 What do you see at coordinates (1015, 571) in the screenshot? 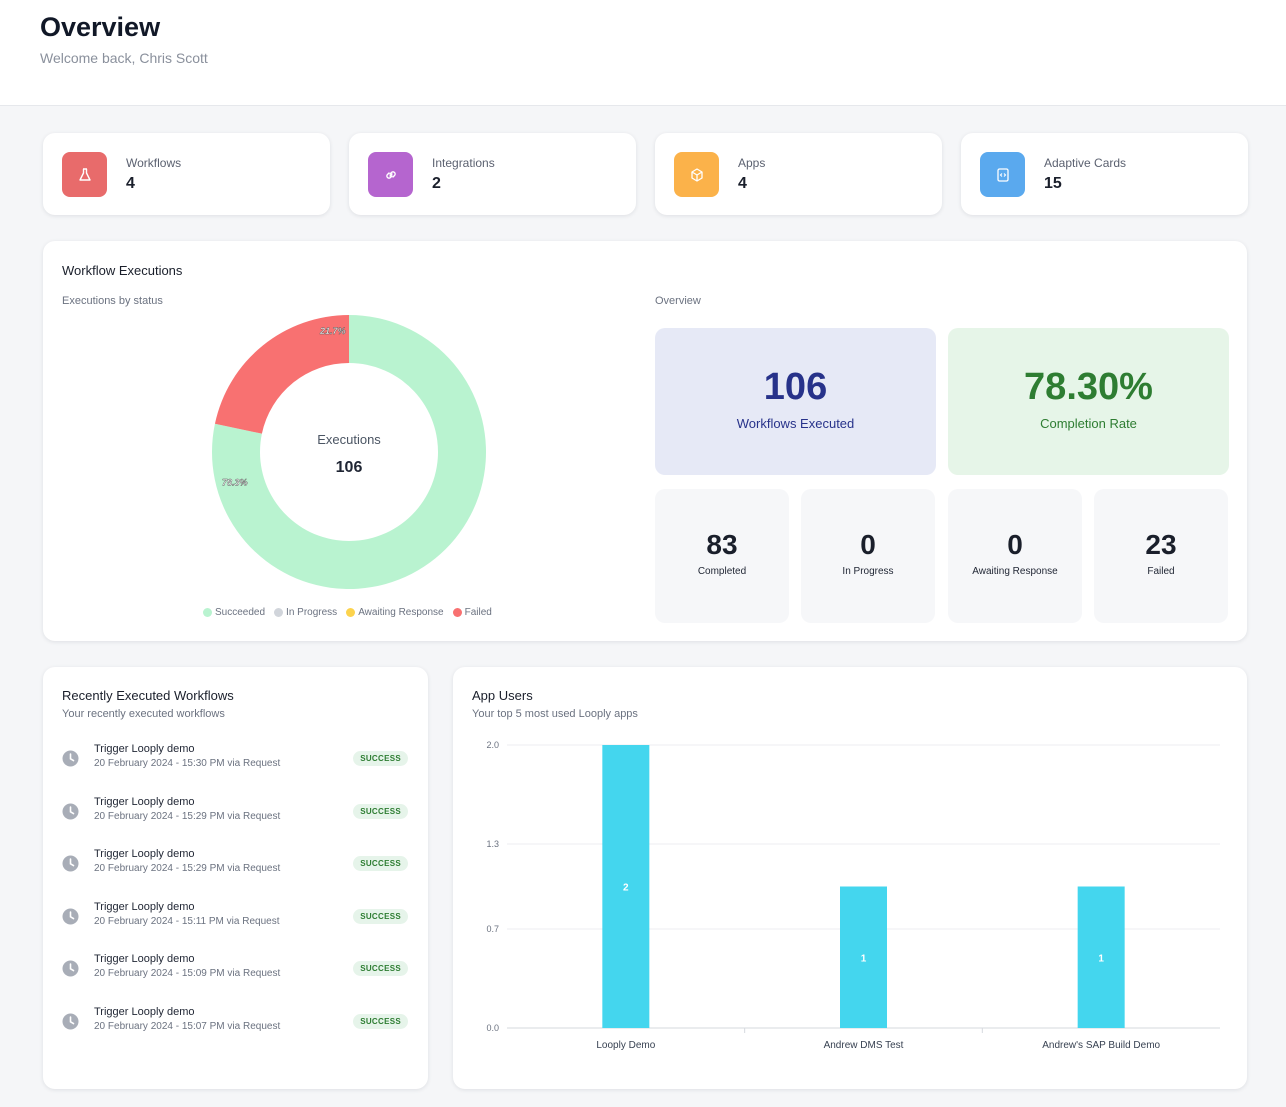
I see `awaiting-response-label: Awaiting Response` at bounding box center [1015, 571].